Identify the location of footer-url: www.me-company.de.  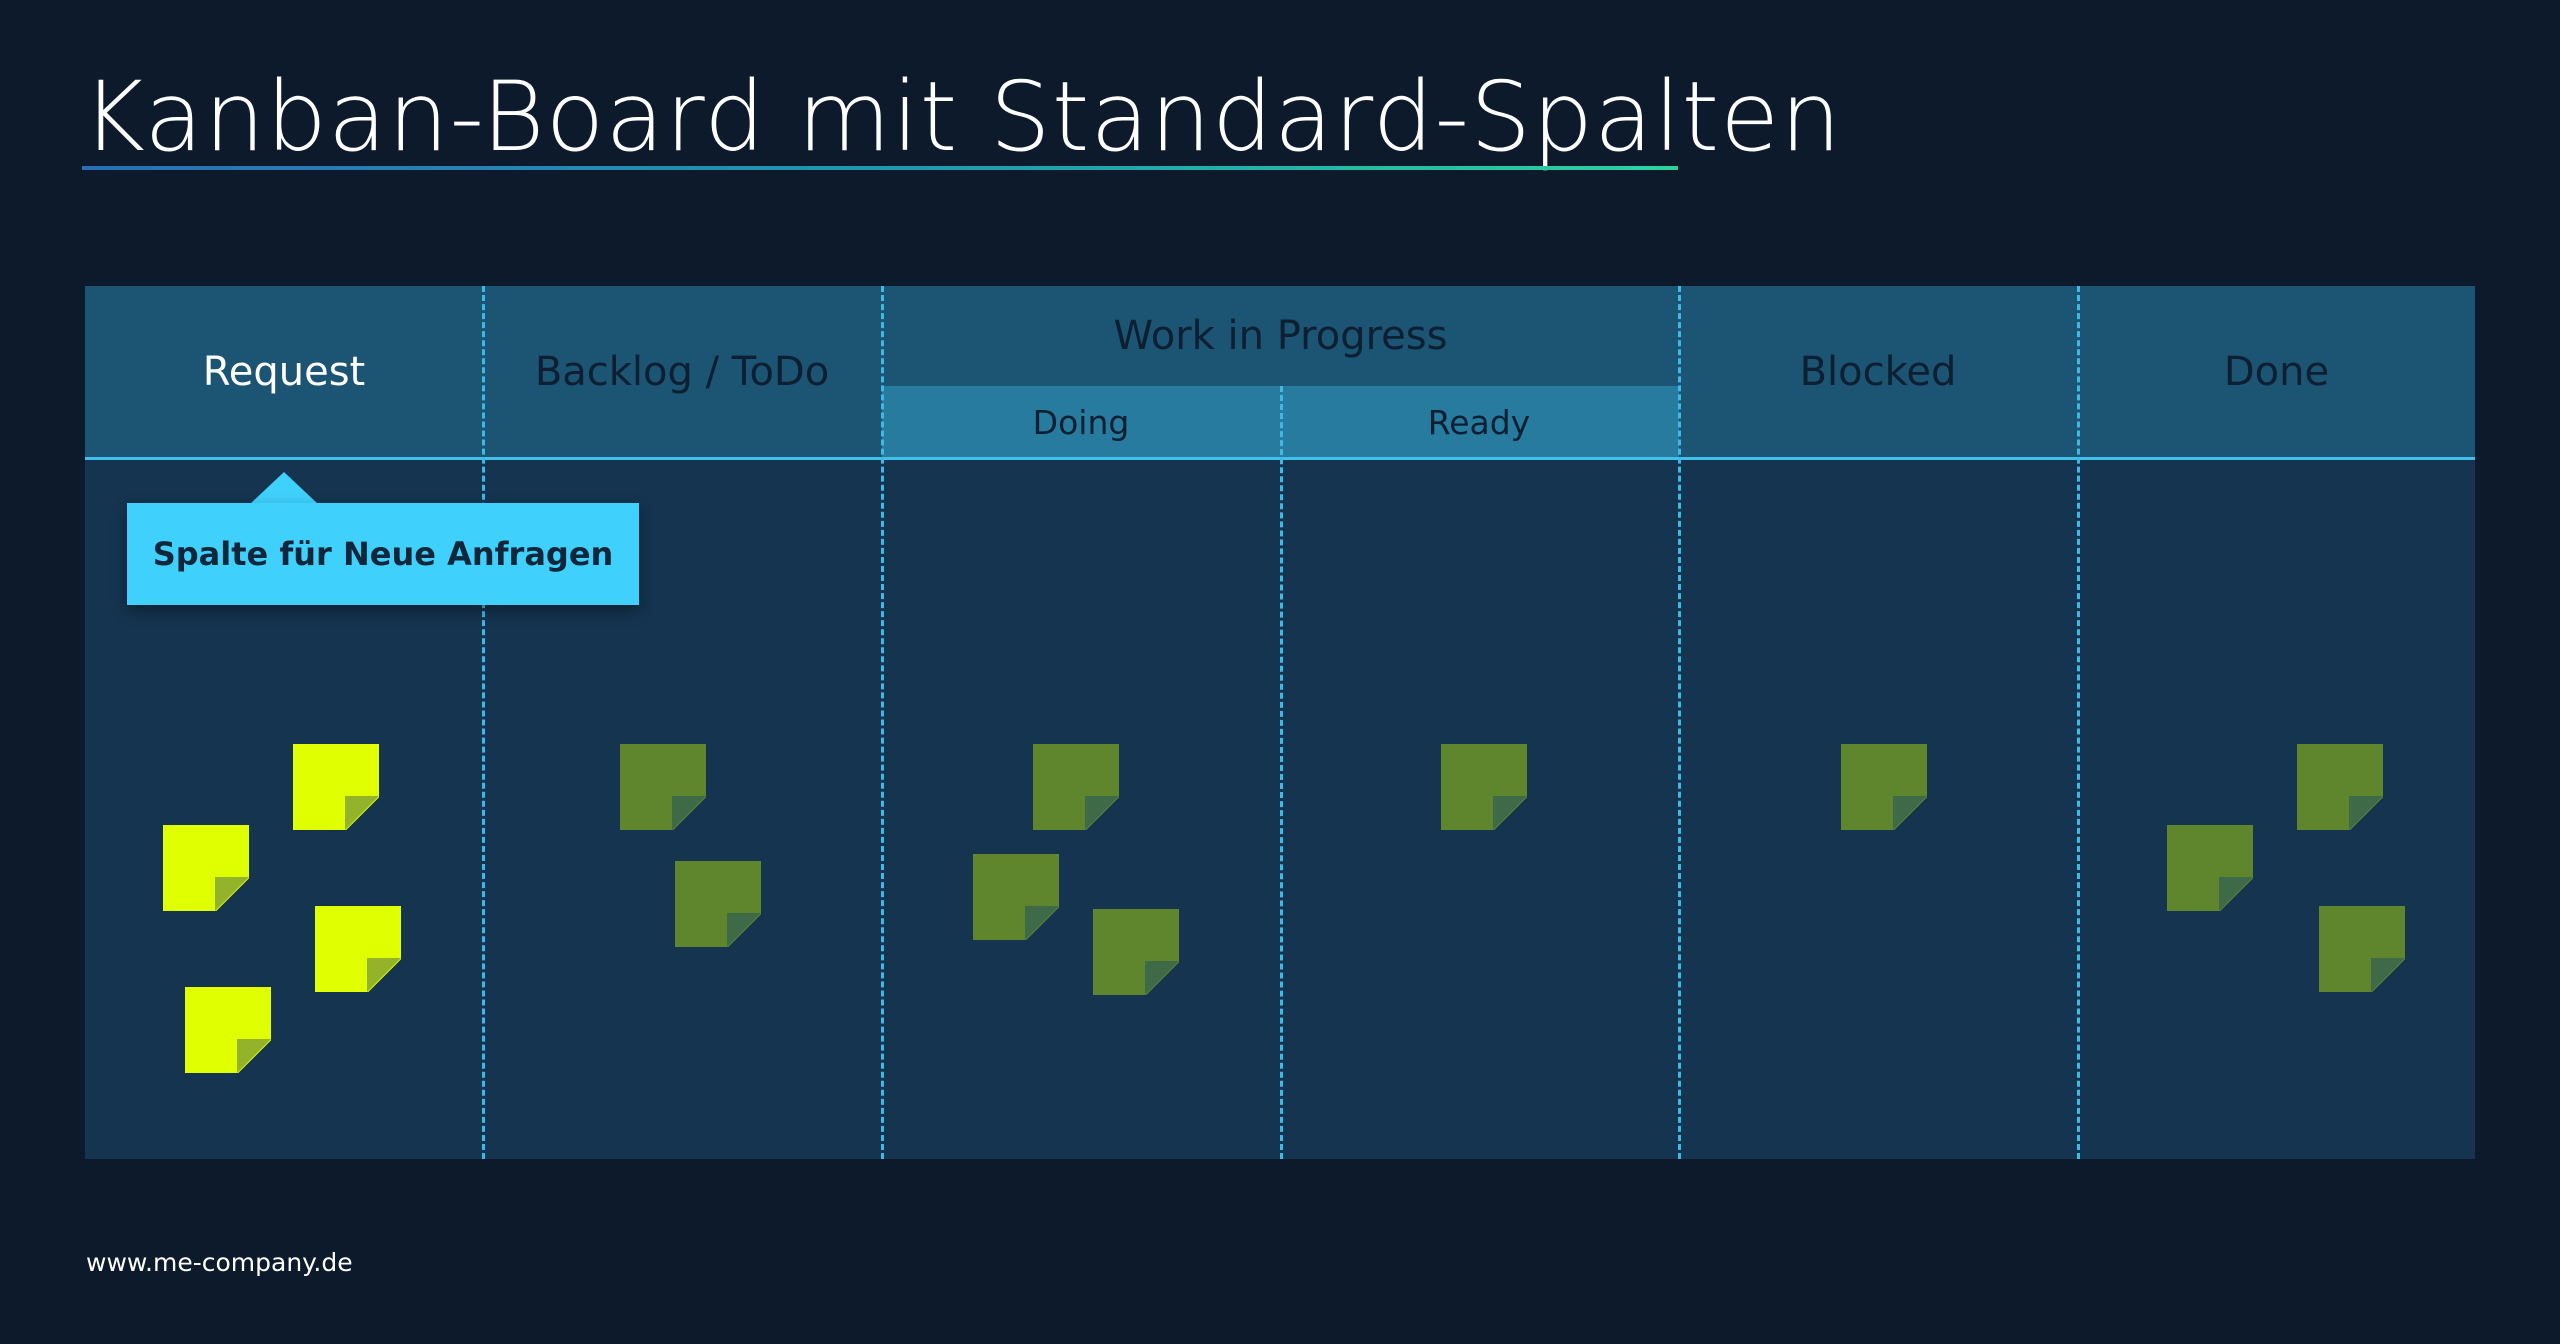
(219, 1262).